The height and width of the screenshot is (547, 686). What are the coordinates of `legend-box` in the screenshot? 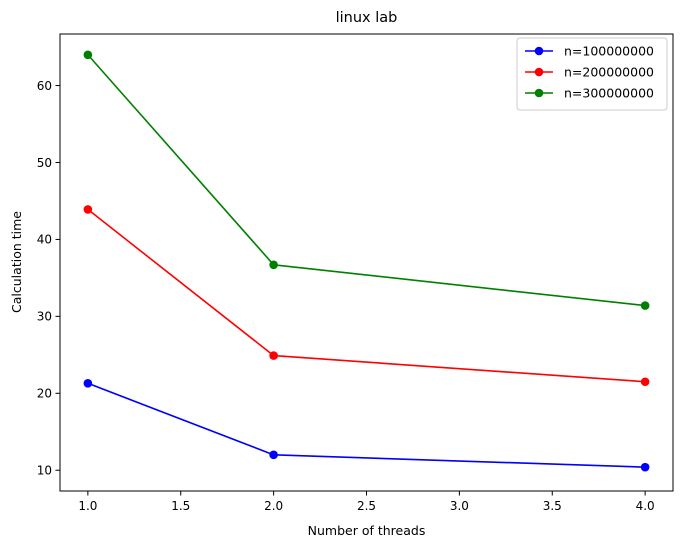 It's located at (592, 74).